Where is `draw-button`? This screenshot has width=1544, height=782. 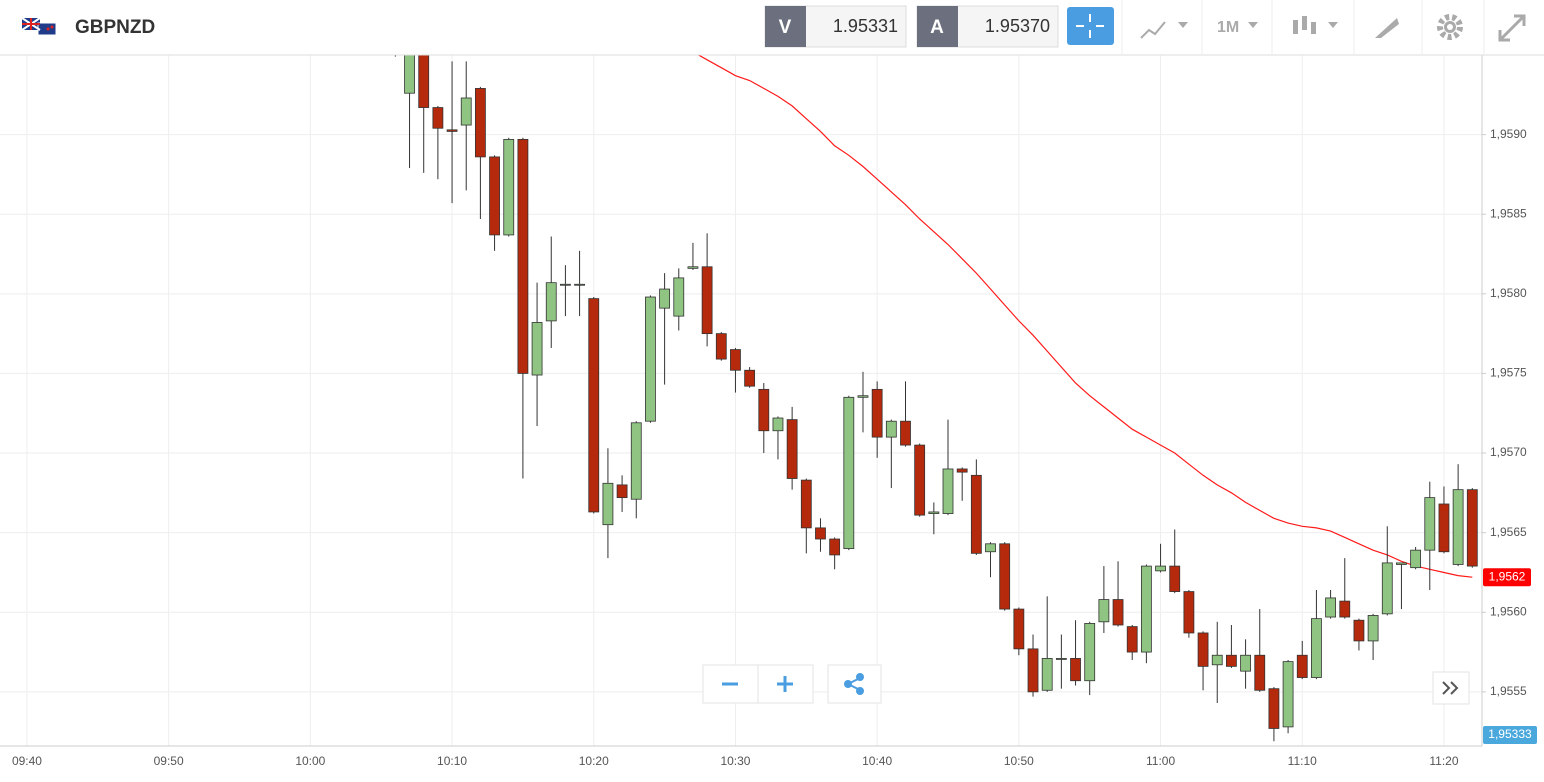
draw-button is located at coordinates (1387, 28).